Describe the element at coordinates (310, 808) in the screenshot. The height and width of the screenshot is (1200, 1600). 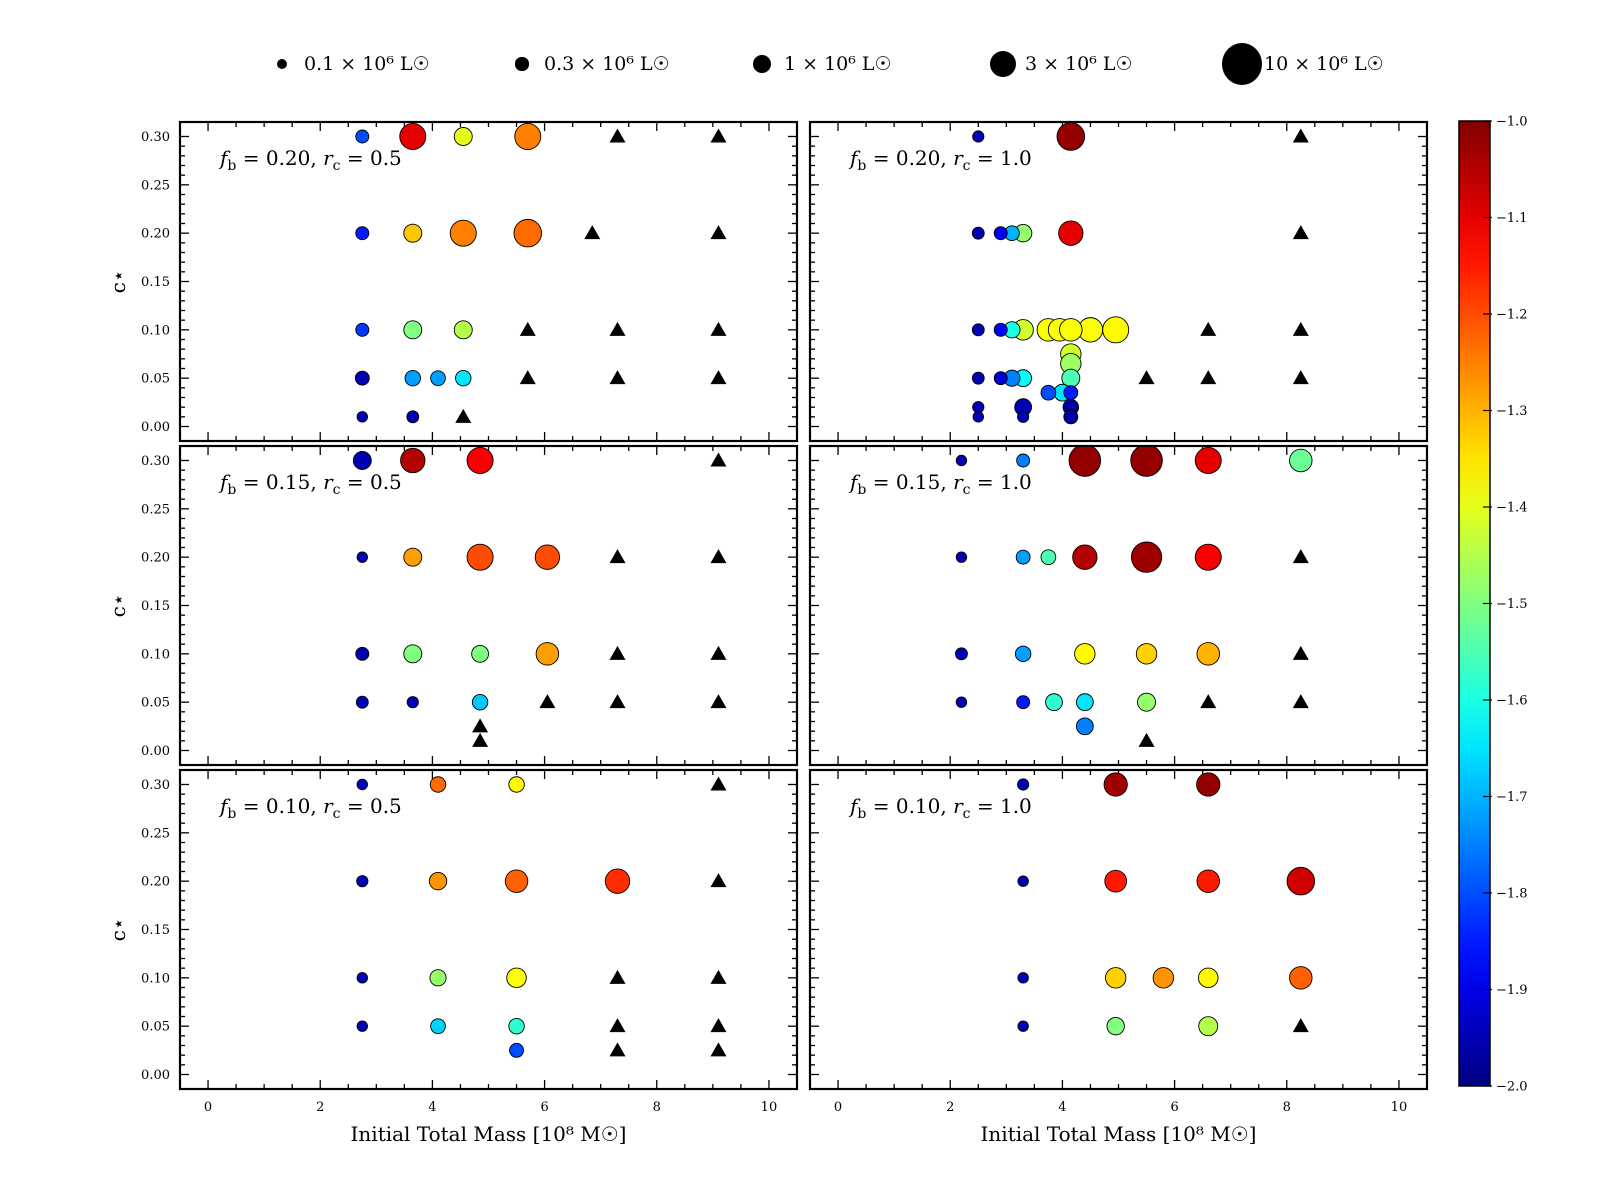
I see `panel-label: fb = 0.10, rc = 0.5` at that location.